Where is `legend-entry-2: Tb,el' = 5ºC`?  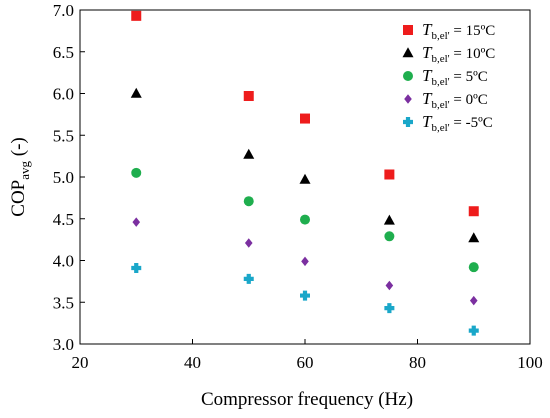
legend-entry-2: Tb,el' = 5ºC is located at coordinates (455, 77).